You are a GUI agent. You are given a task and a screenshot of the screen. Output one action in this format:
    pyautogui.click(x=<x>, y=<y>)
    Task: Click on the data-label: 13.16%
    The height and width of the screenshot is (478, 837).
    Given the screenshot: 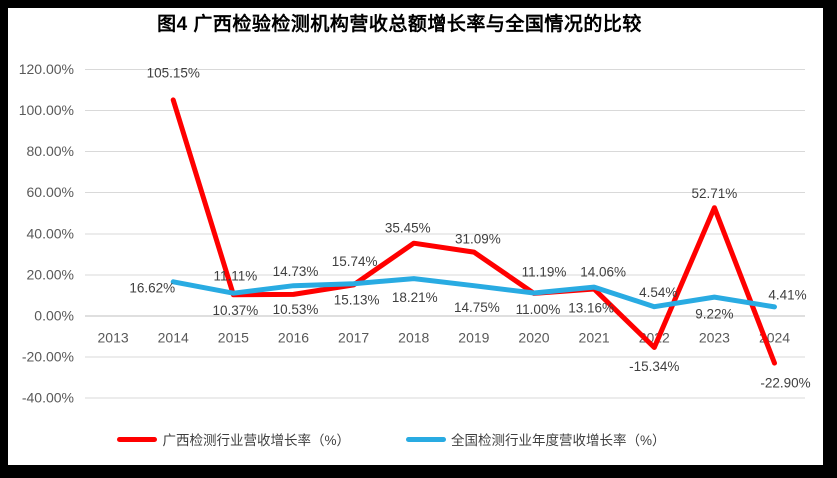 What is the action you would take?
    pyautogui.click(x=591, y=307)
    